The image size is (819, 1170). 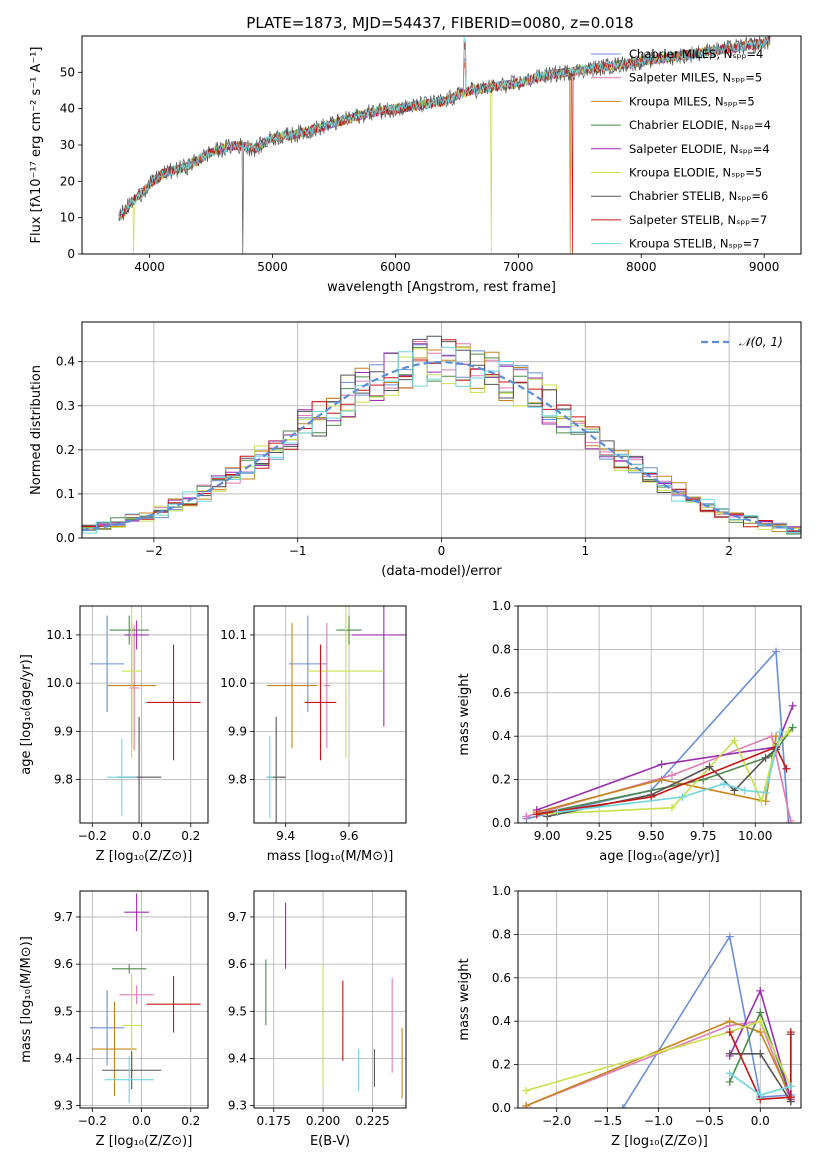 I want to click on y-tick-label: 0.2, so click(x=65, y=450).